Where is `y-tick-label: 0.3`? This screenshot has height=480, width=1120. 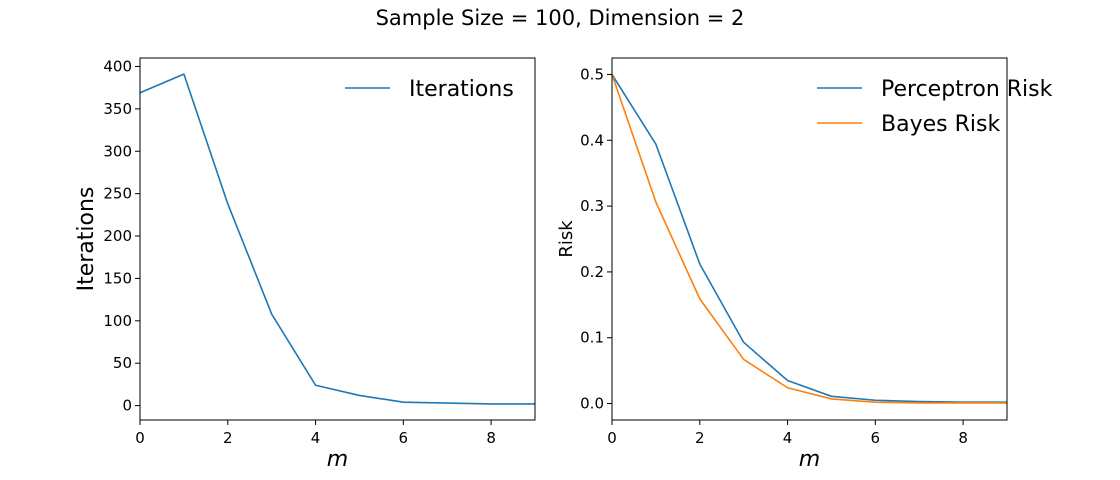 y-tick-label: 0.3 is located at coordinates (592, 206).